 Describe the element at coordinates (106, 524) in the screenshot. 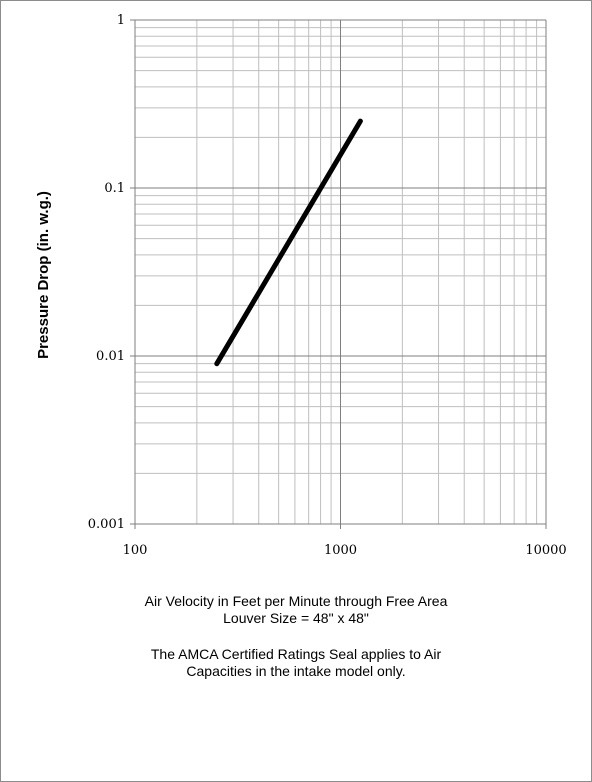

I see `y-tick-label: 0.001` at that location.